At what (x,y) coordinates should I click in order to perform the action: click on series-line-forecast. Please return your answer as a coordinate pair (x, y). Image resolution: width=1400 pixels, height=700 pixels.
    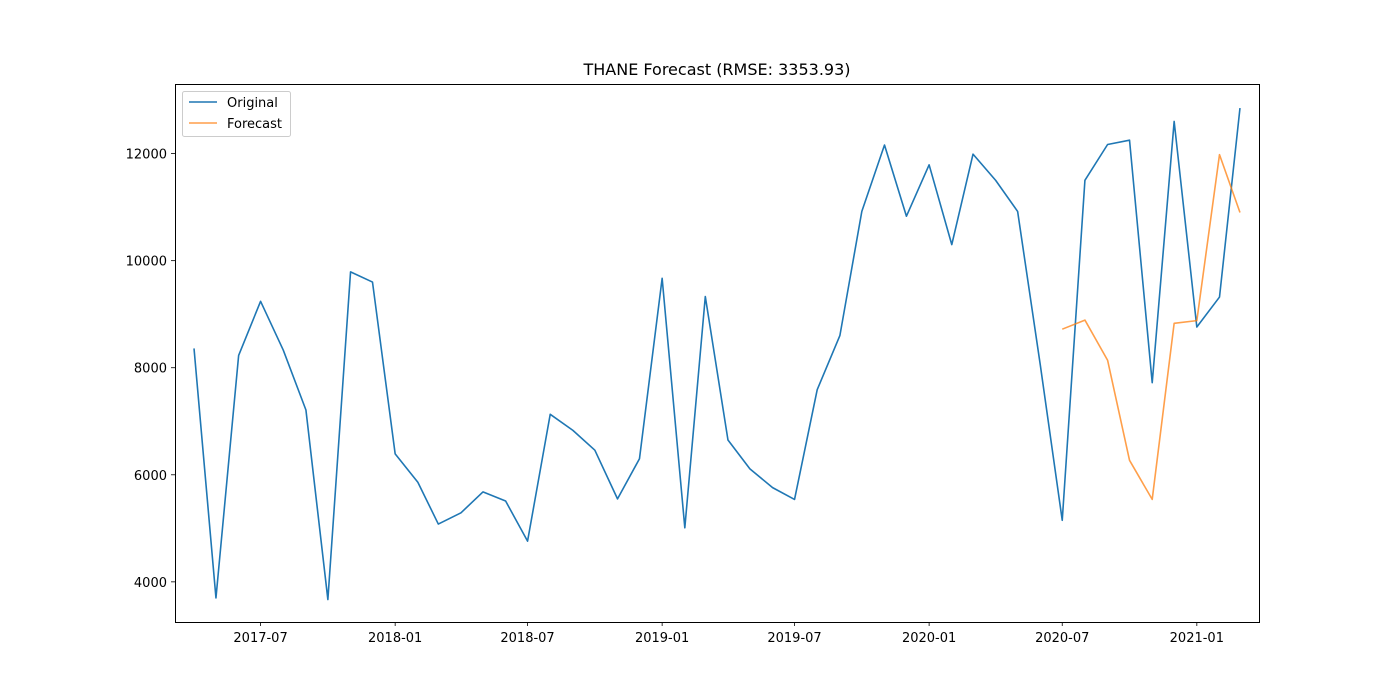
    Looking at the image, I should click on (1151, 327).